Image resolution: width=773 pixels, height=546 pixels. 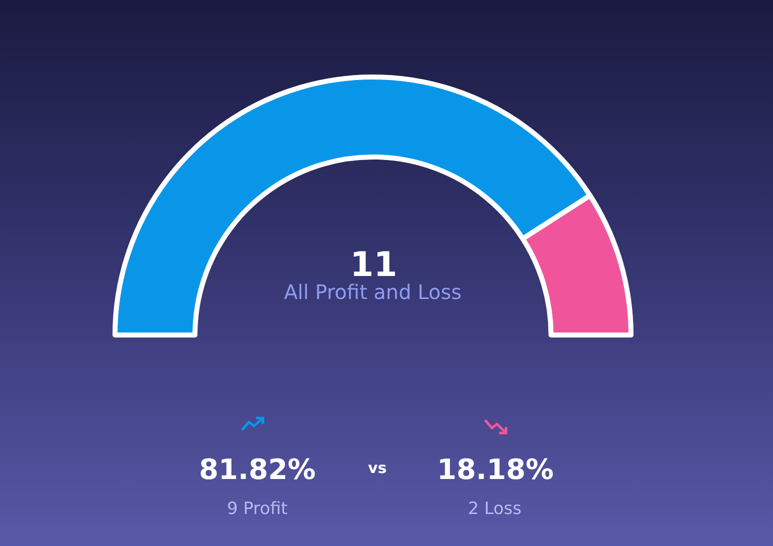 I want to click on text: 81.82%, so click(x=257, y=469).